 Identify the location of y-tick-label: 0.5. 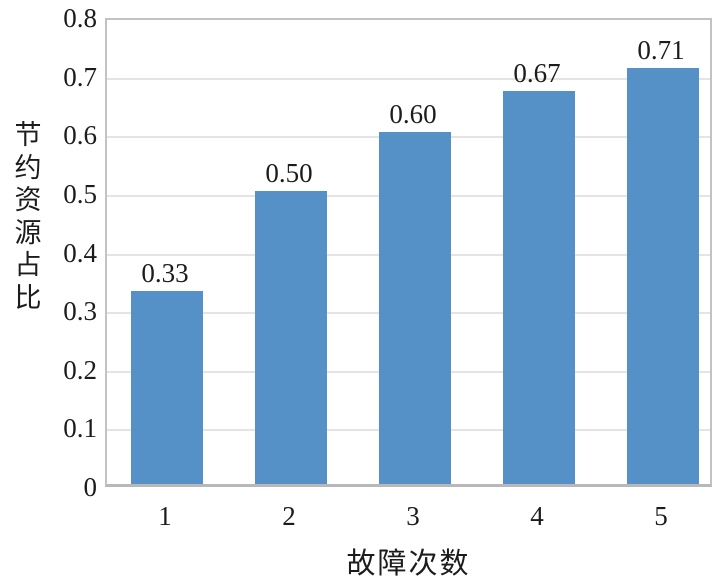
(80, 193).